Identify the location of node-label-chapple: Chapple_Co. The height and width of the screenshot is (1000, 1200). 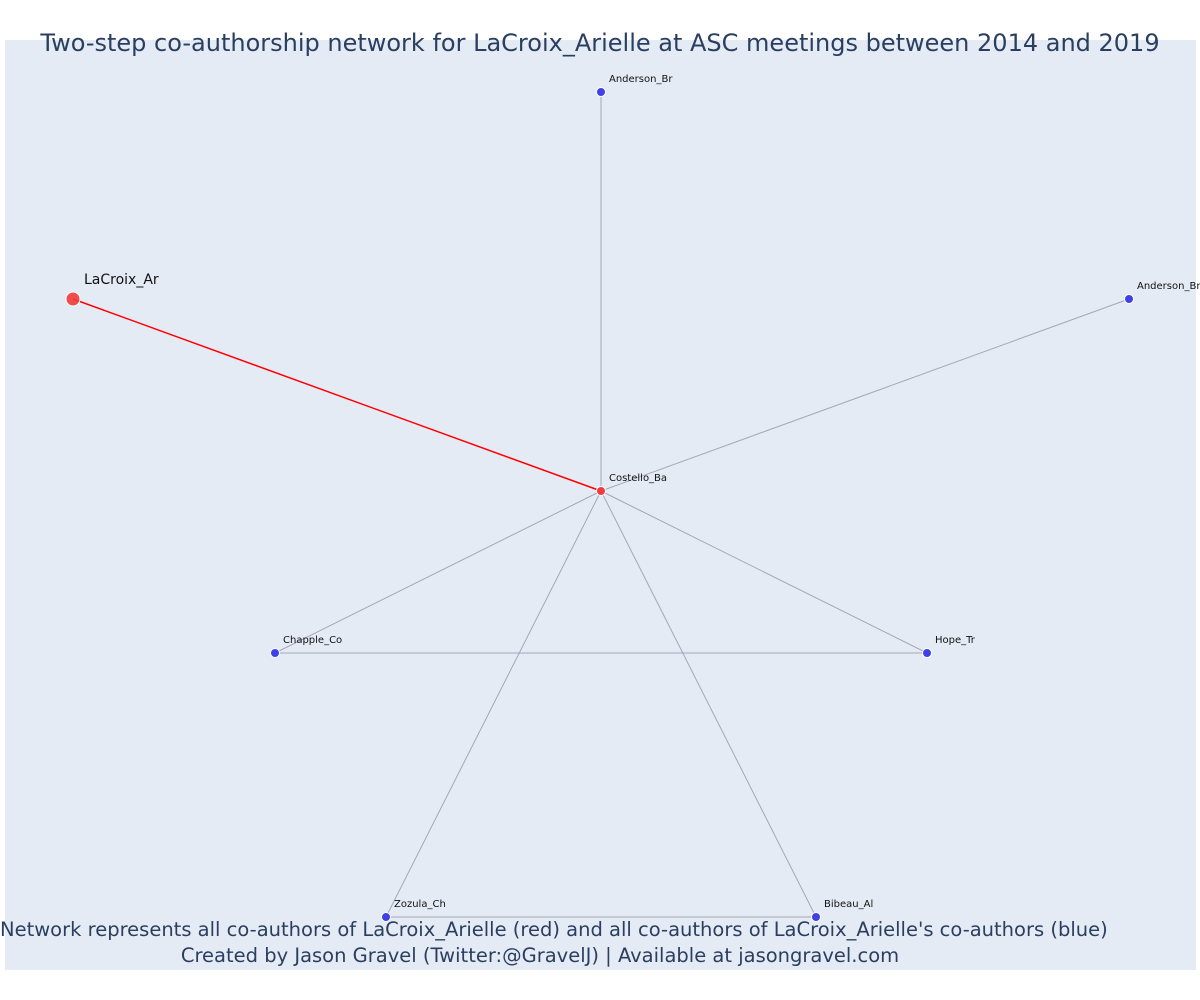
(312, 640).